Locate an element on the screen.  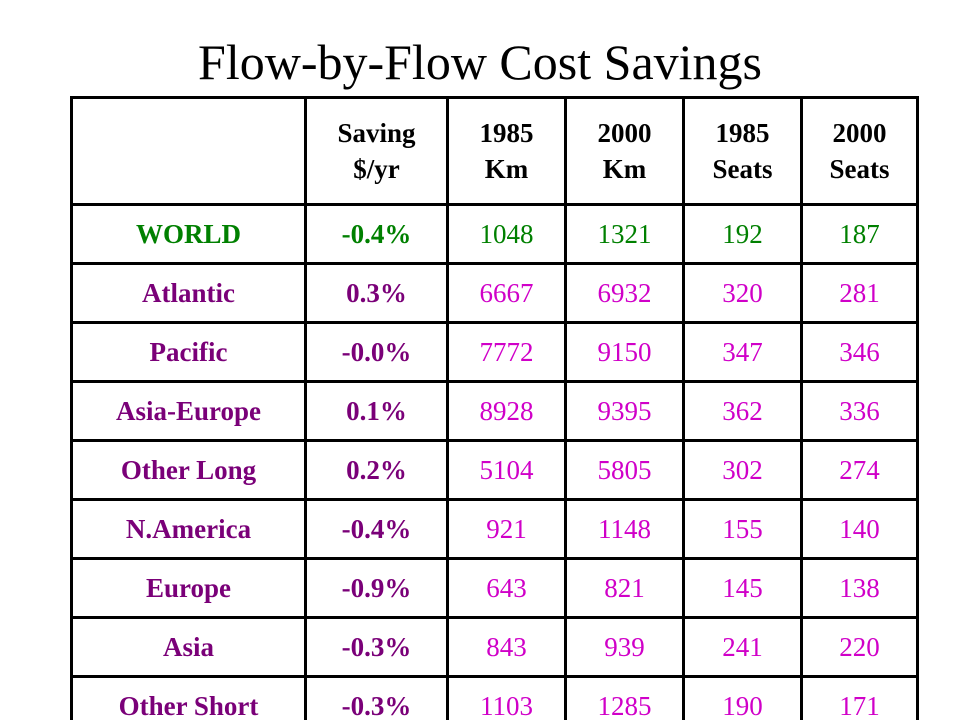
header-cell-seats-1985: 1985 Seats is located at coordinates (742, 151).